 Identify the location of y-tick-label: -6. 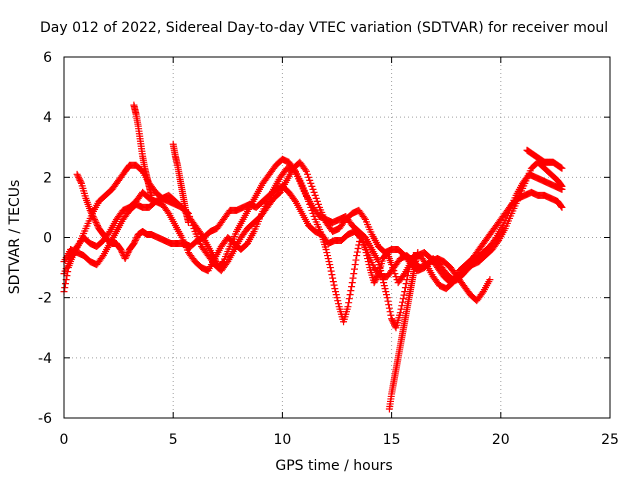
(45, 419).